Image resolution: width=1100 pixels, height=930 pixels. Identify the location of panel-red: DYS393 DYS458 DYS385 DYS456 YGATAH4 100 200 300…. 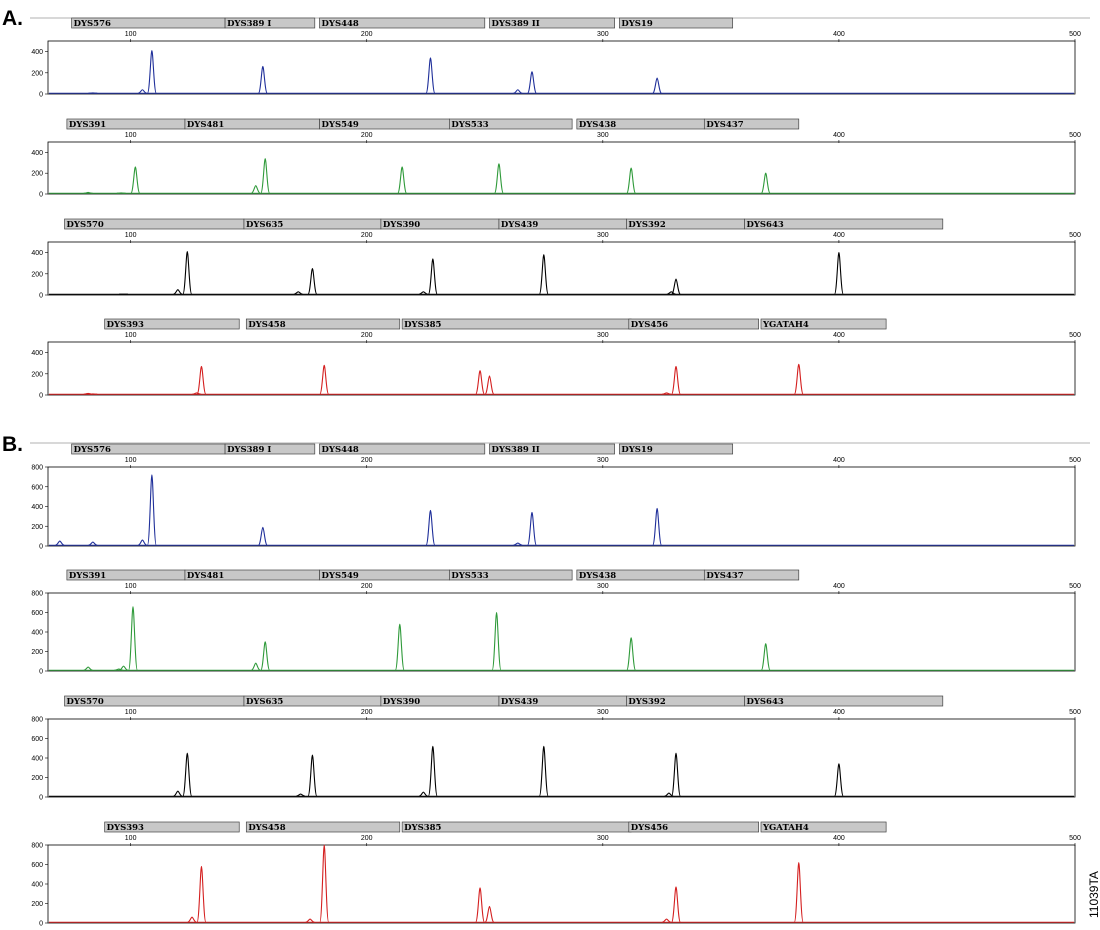
(556, 874).